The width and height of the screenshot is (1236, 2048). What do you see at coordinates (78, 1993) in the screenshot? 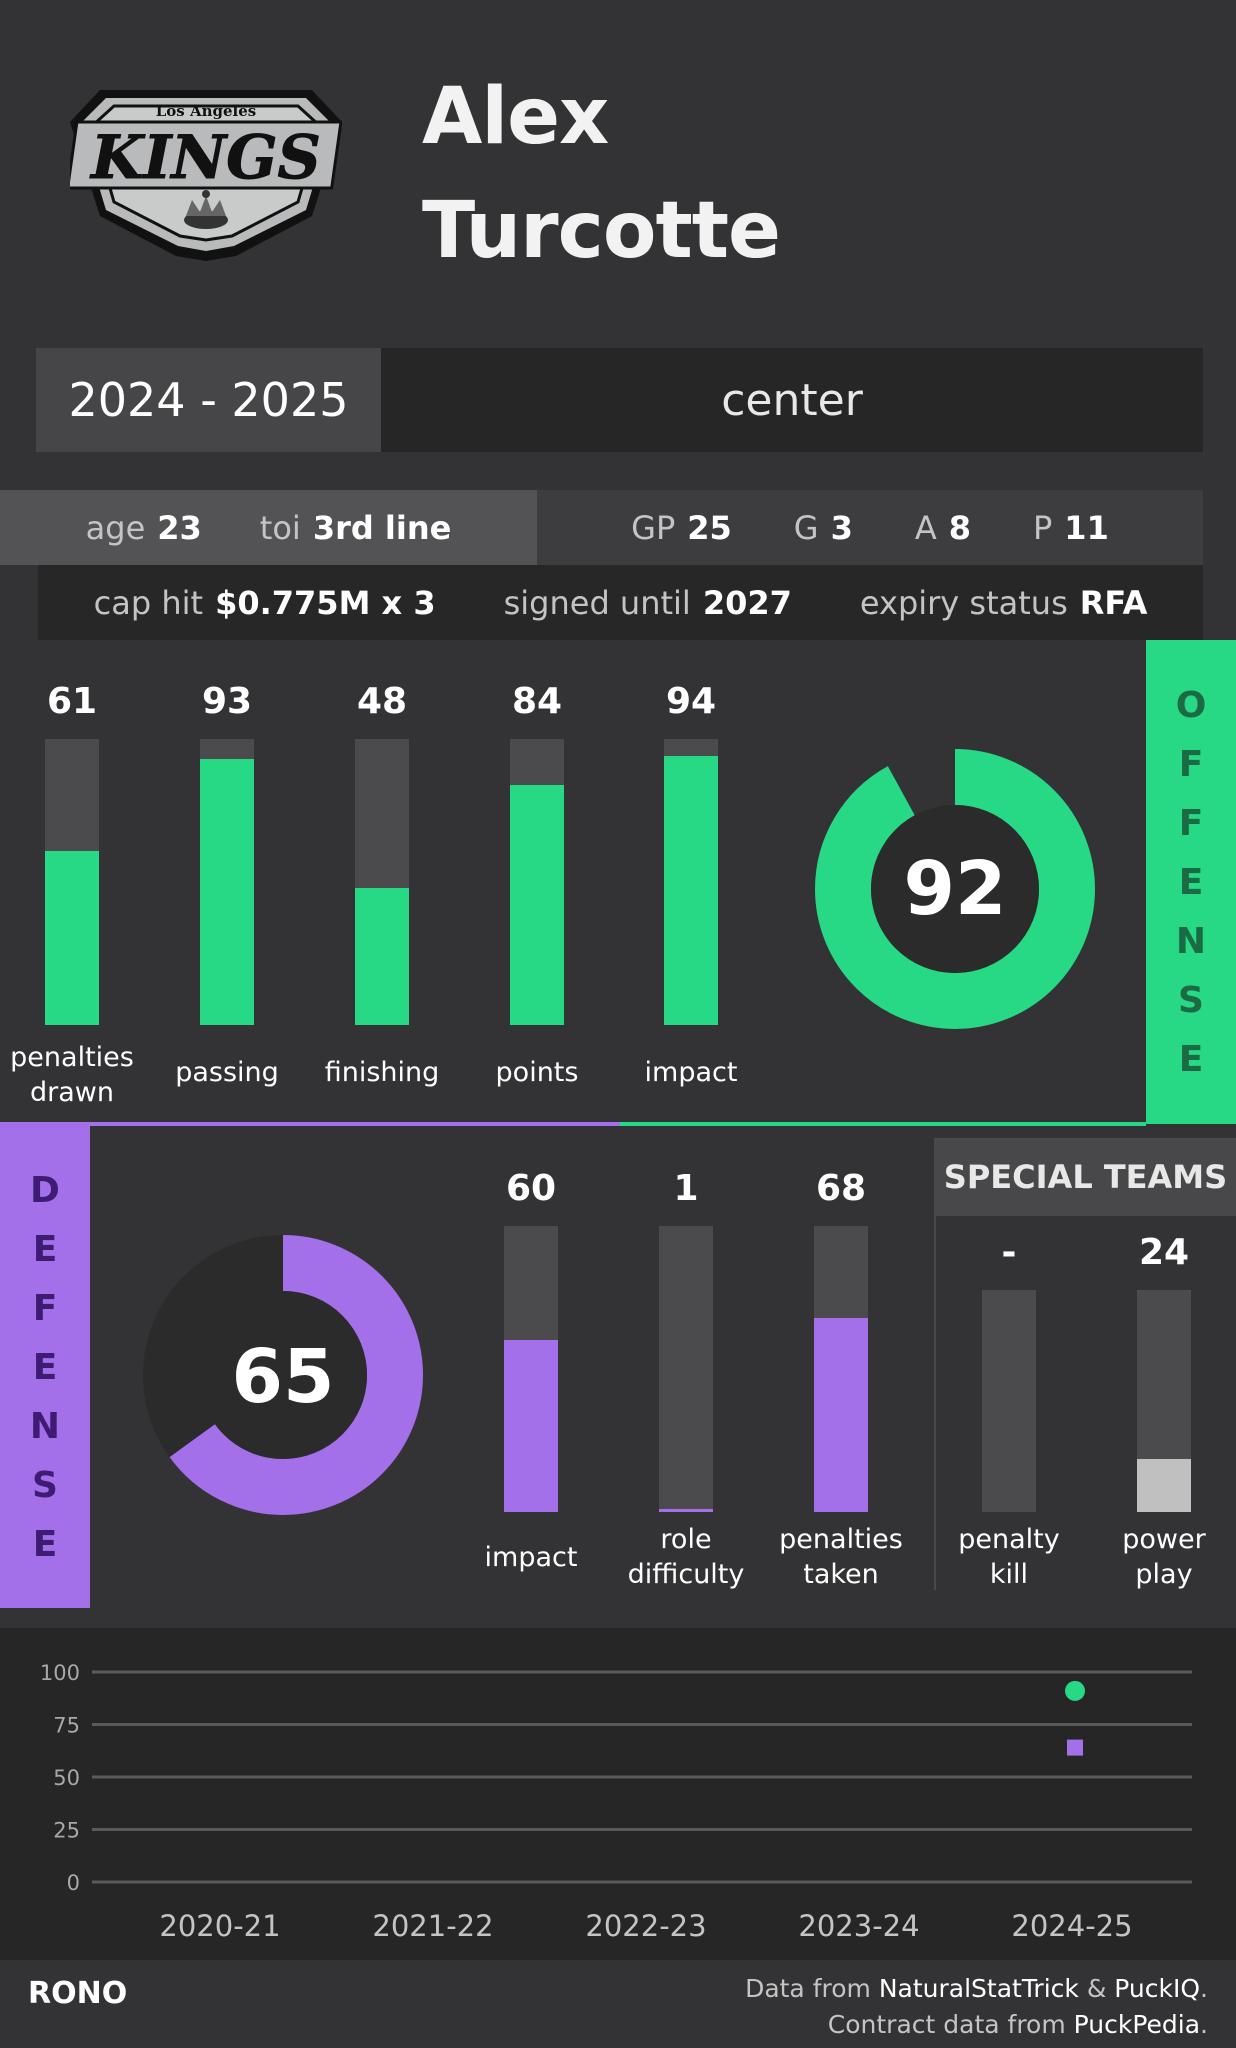
I see `creator-logo: RONO` at bounding box center [78, 1993].